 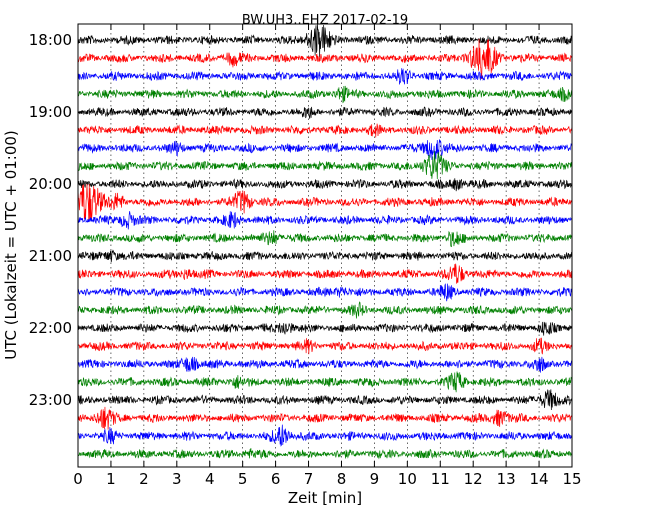 What do you see at coordinates (11, 245) in the screenshot?
I see `y-axis-label: UTC (Lokalzeit = UTC + 01:00)` at bounding box center [11, 245].